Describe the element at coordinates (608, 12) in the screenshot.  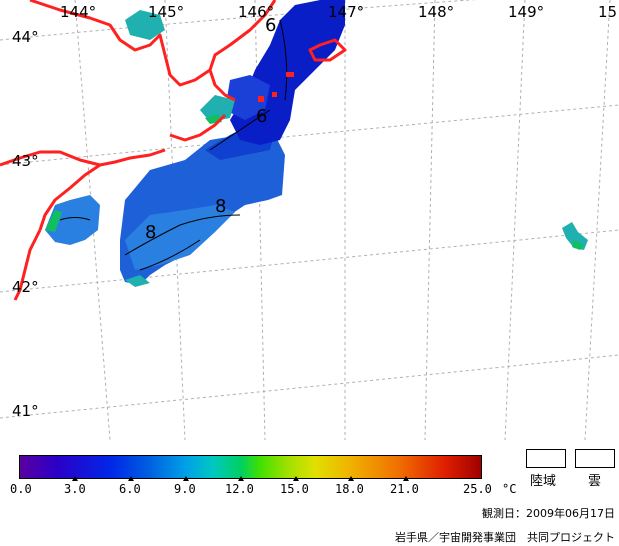
I see `lon-label-150: 15` at that location.